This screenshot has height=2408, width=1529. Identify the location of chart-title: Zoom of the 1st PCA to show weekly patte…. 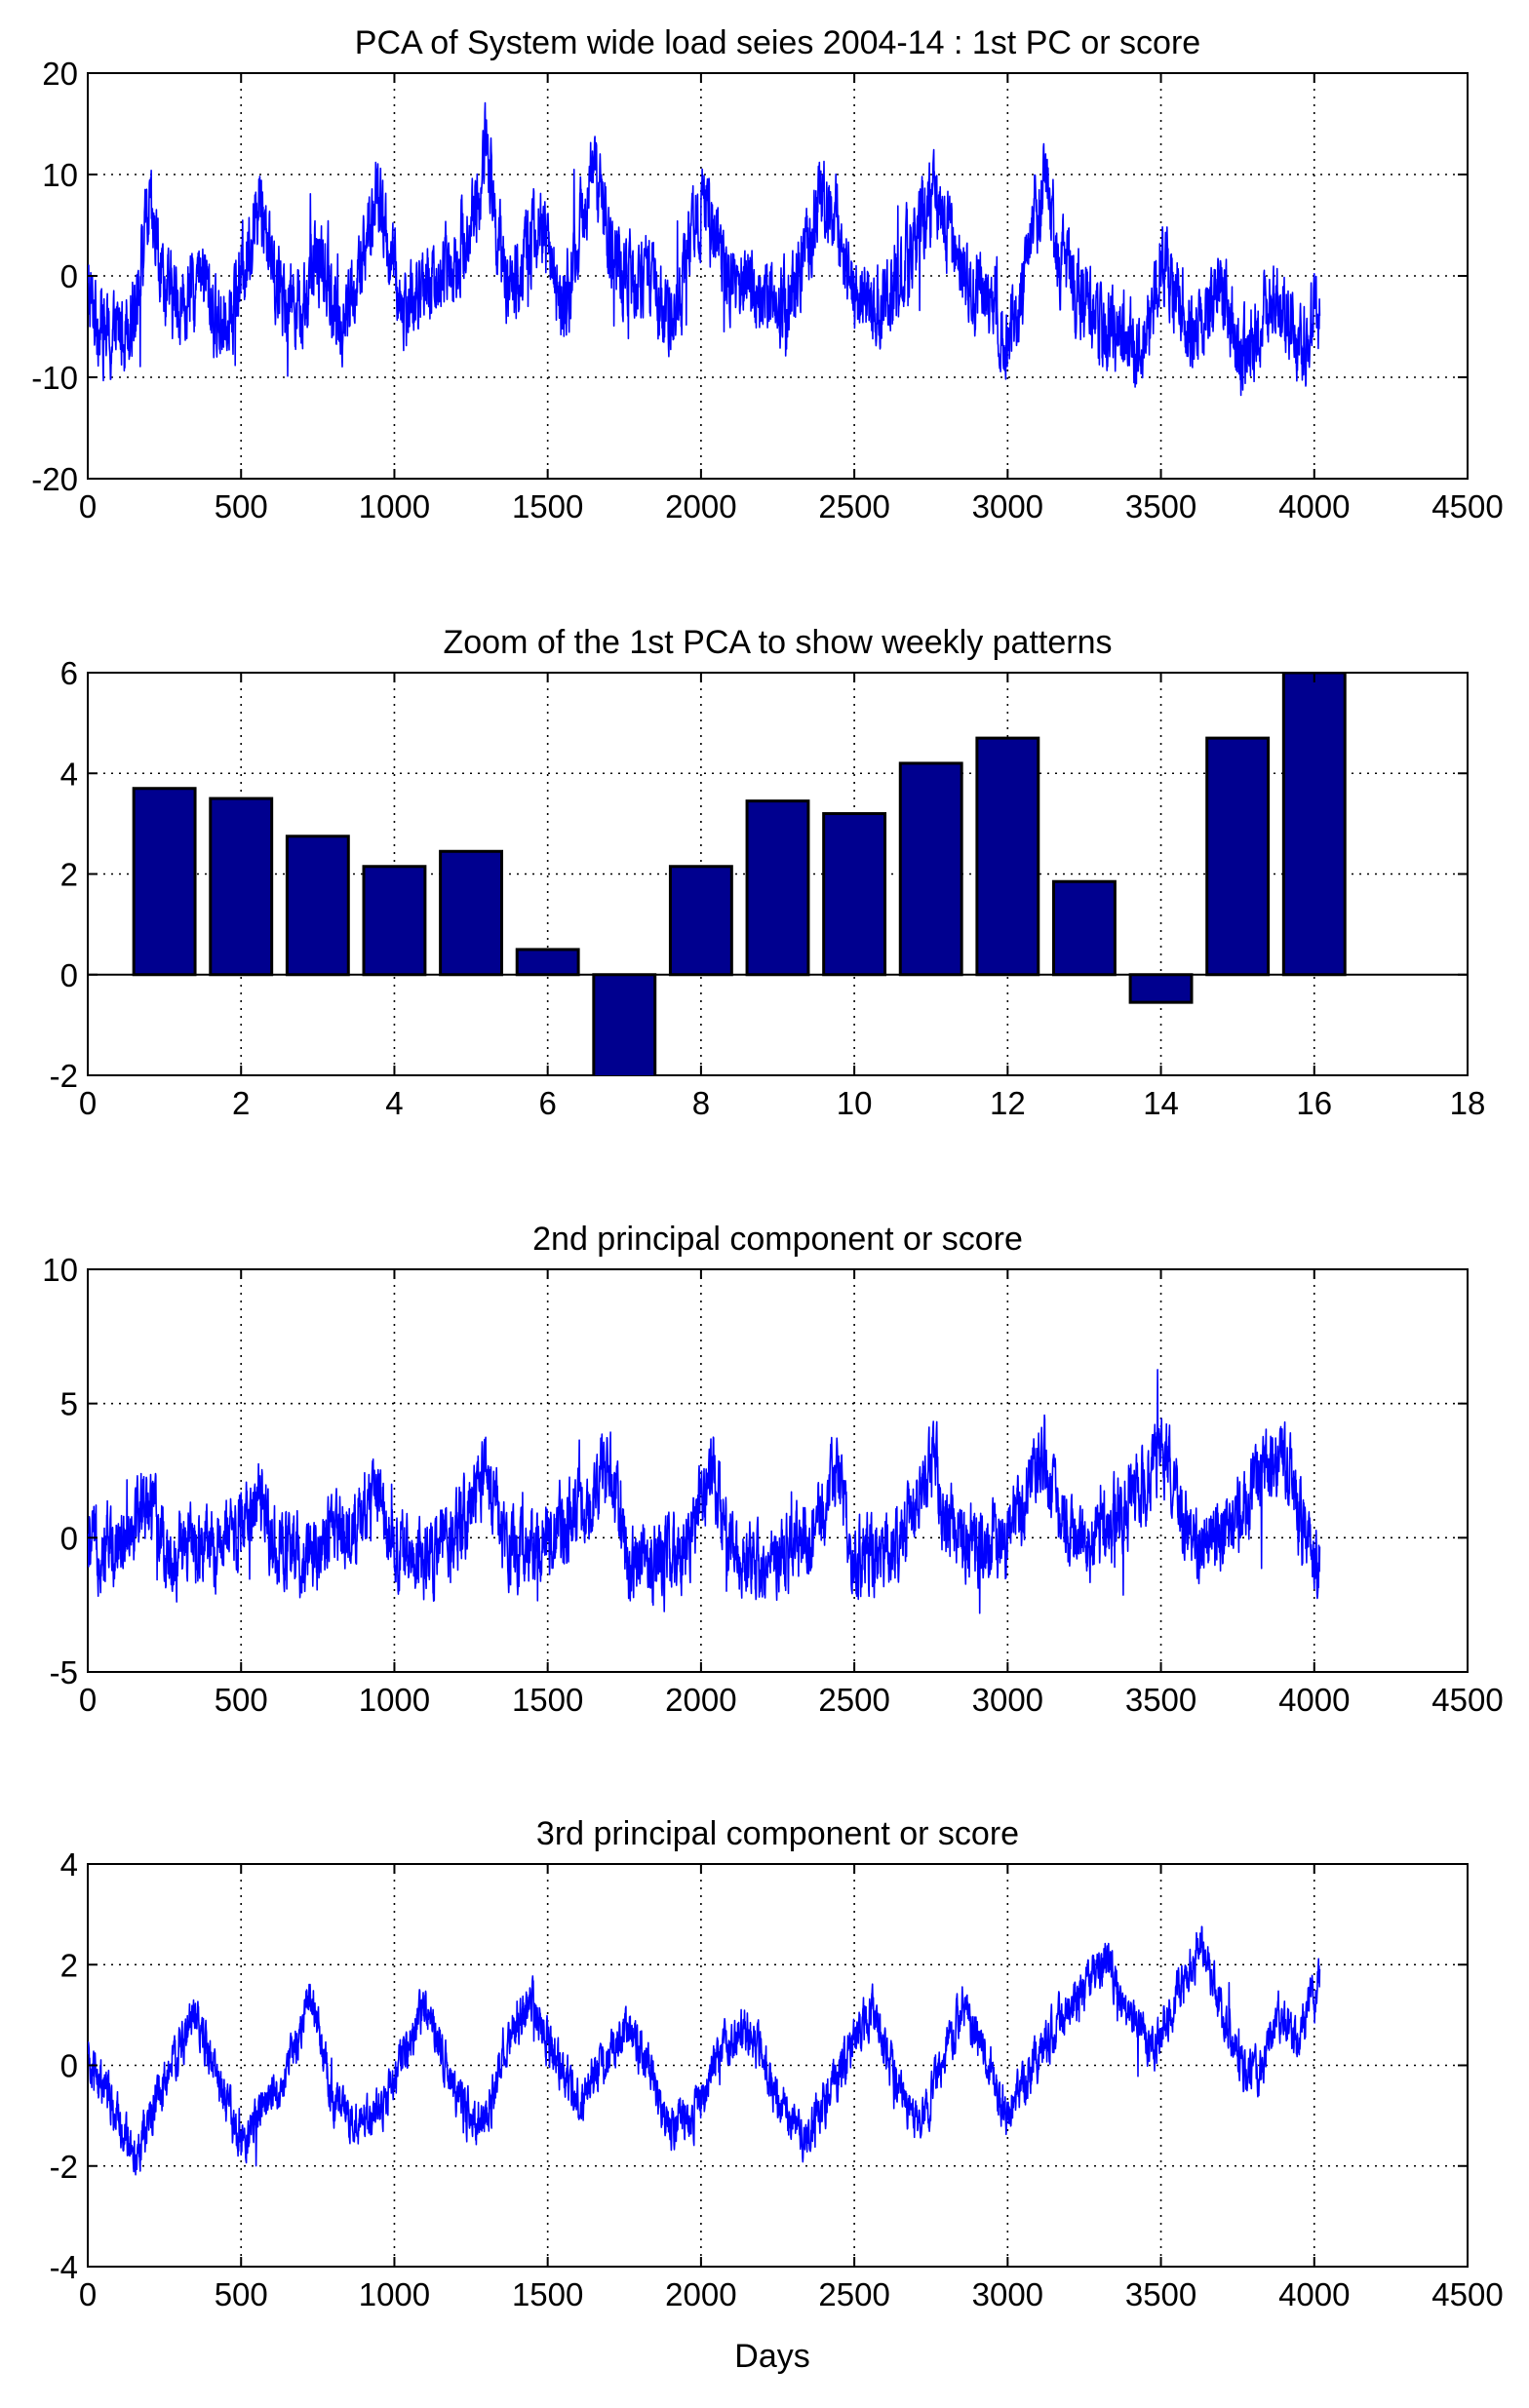
(778, 642).